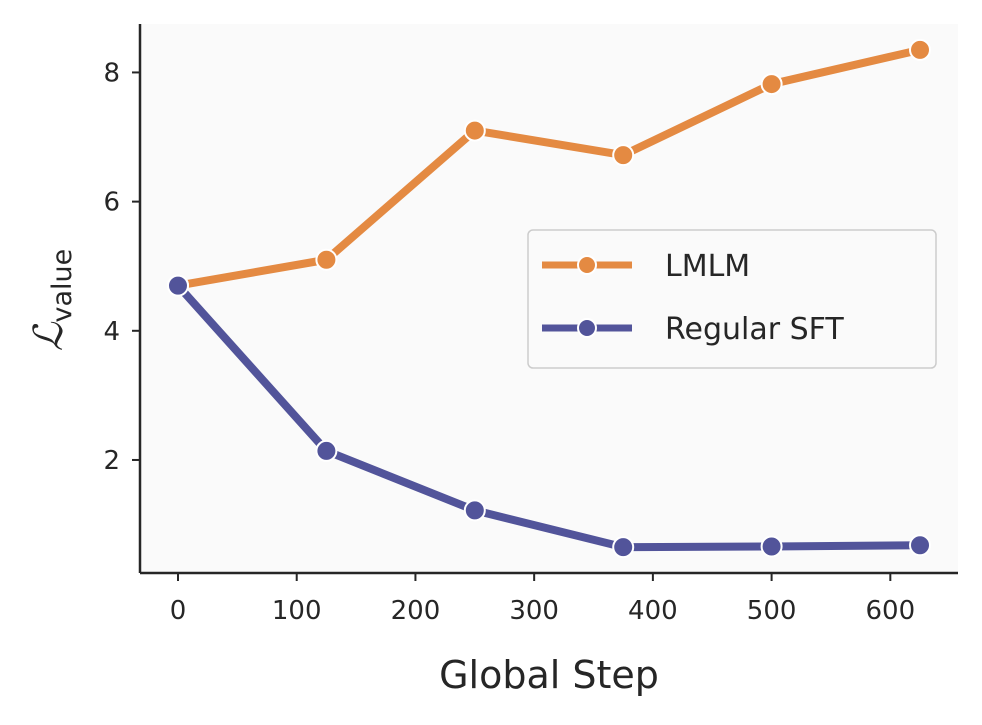  I want to click on svg-text: ℒvalue, so click(52, 300).